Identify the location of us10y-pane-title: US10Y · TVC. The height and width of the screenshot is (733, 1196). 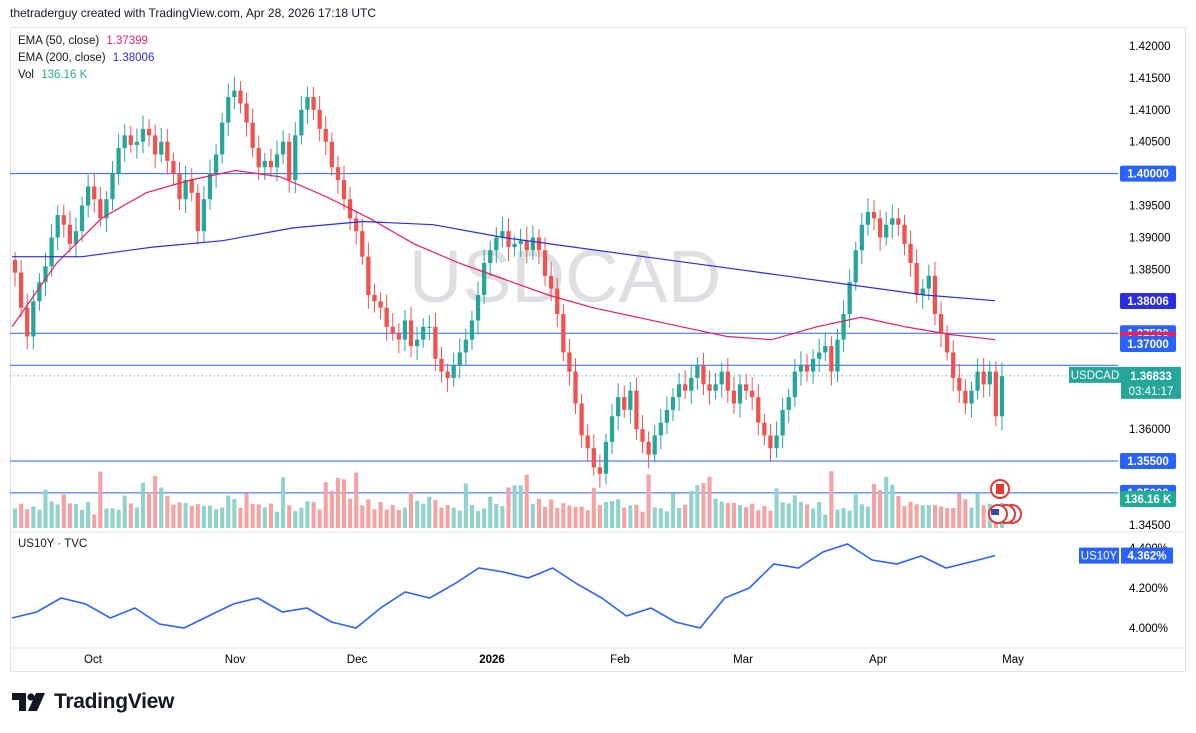
(53, 544).